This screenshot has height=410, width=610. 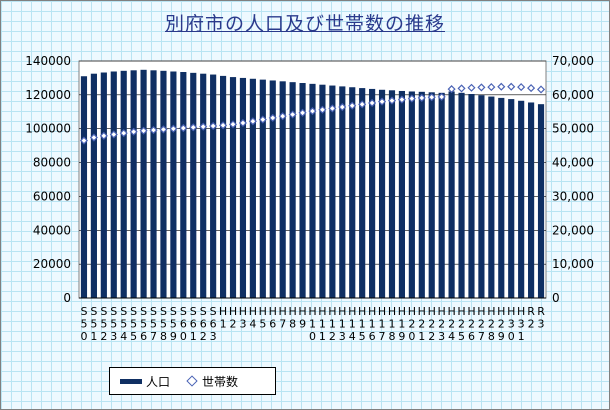 What do you see at coordinates (192, 381) in the screenshot?
I see `diamond-marker-icon` at bounding box center [192, 381].